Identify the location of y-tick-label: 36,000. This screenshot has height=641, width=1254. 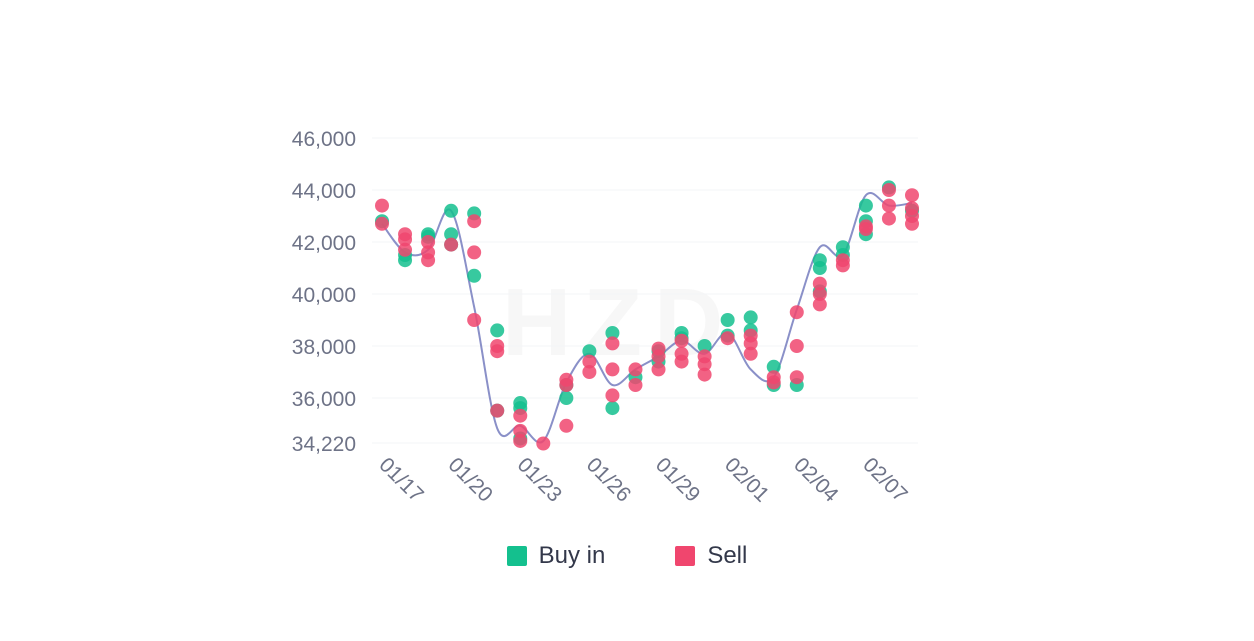
(324, 399).